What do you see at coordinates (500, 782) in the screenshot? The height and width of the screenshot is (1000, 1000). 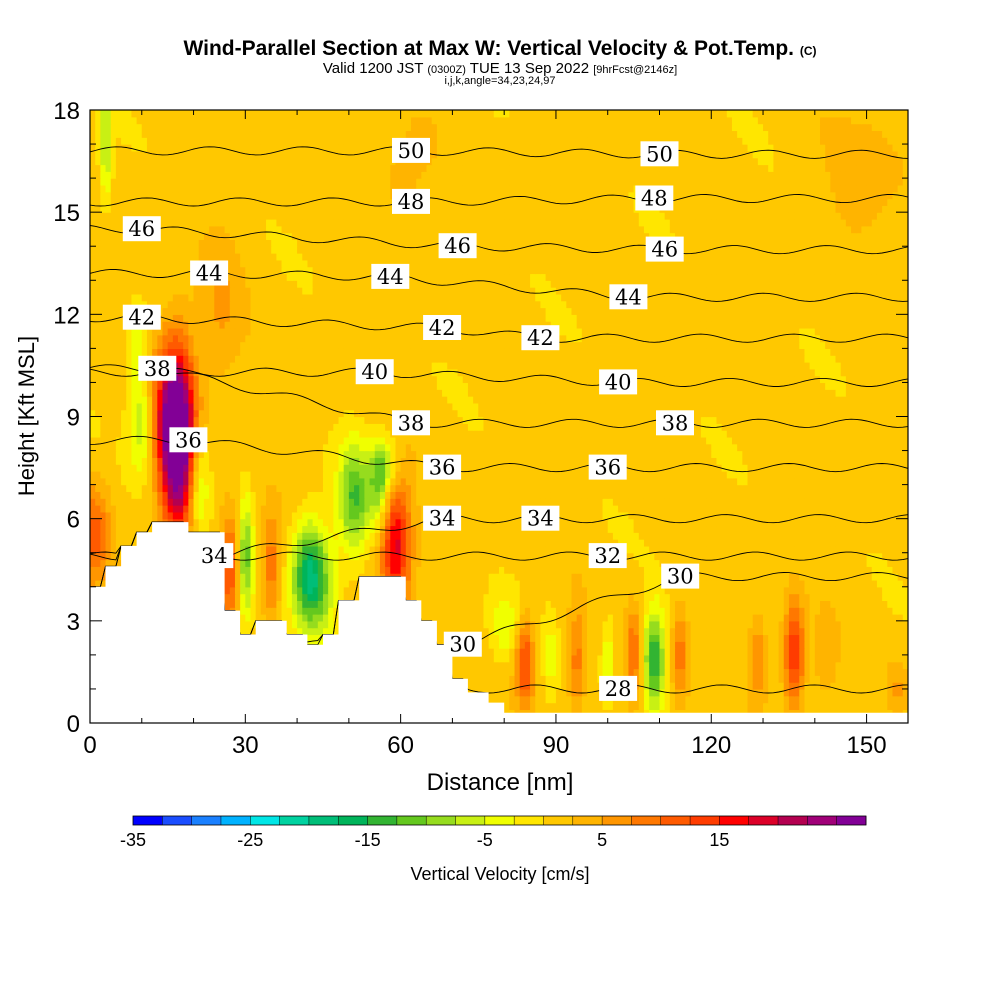 I see `x-axis-label: Distance [nm]` at bounding box center [500, 782].